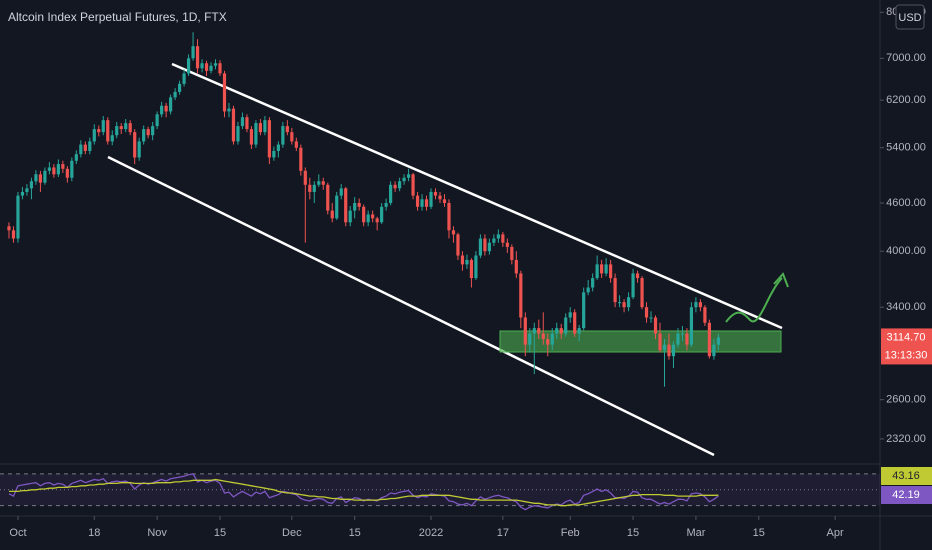 The height and width of the screenshot is (550, 932). I want to click on projection, so click(757, 297).